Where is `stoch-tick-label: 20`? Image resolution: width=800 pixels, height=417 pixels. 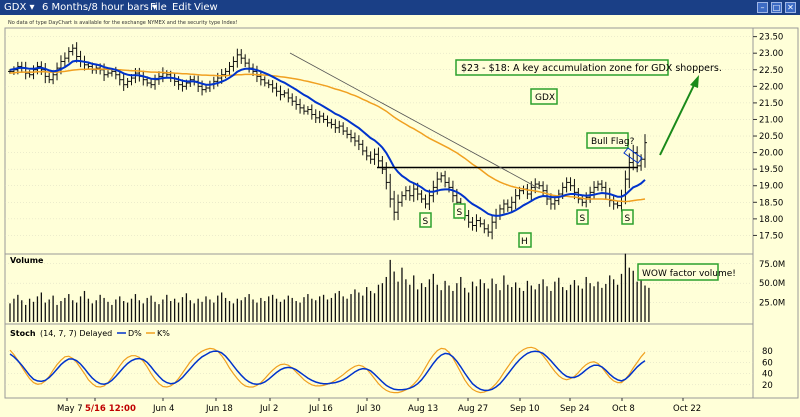 stoch-tick-label: 20 is located at coordinates (767, 386).